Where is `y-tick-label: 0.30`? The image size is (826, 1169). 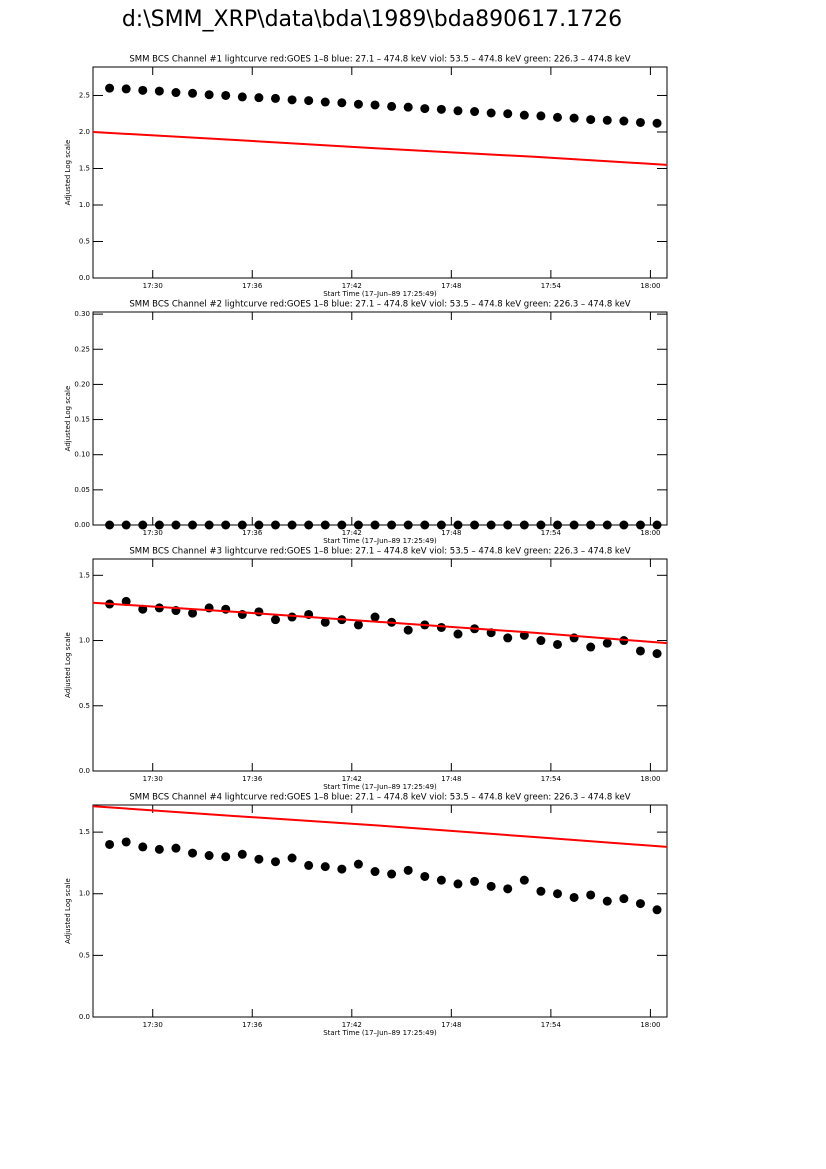
y-tick-label: 0.30 is located at coordinates (82, 314).